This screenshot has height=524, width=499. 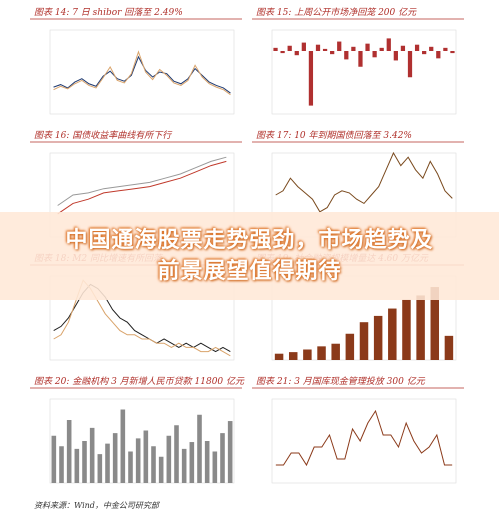 I want to click on panel-title: 图表 17: 10 年到期国债回落至 3.42%, so click(x=334, y=135).